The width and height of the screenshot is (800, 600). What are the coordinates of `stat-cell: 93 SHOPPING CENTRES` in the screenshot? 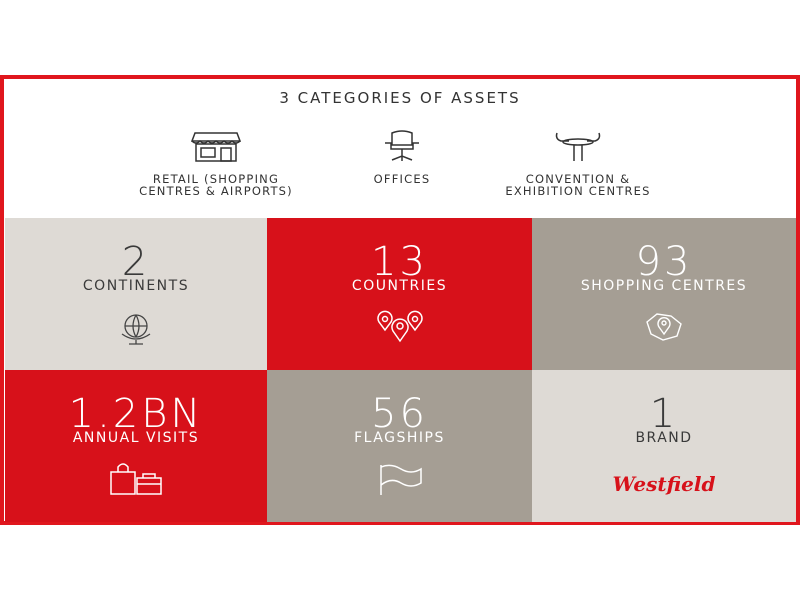 It's located at (664, 294).